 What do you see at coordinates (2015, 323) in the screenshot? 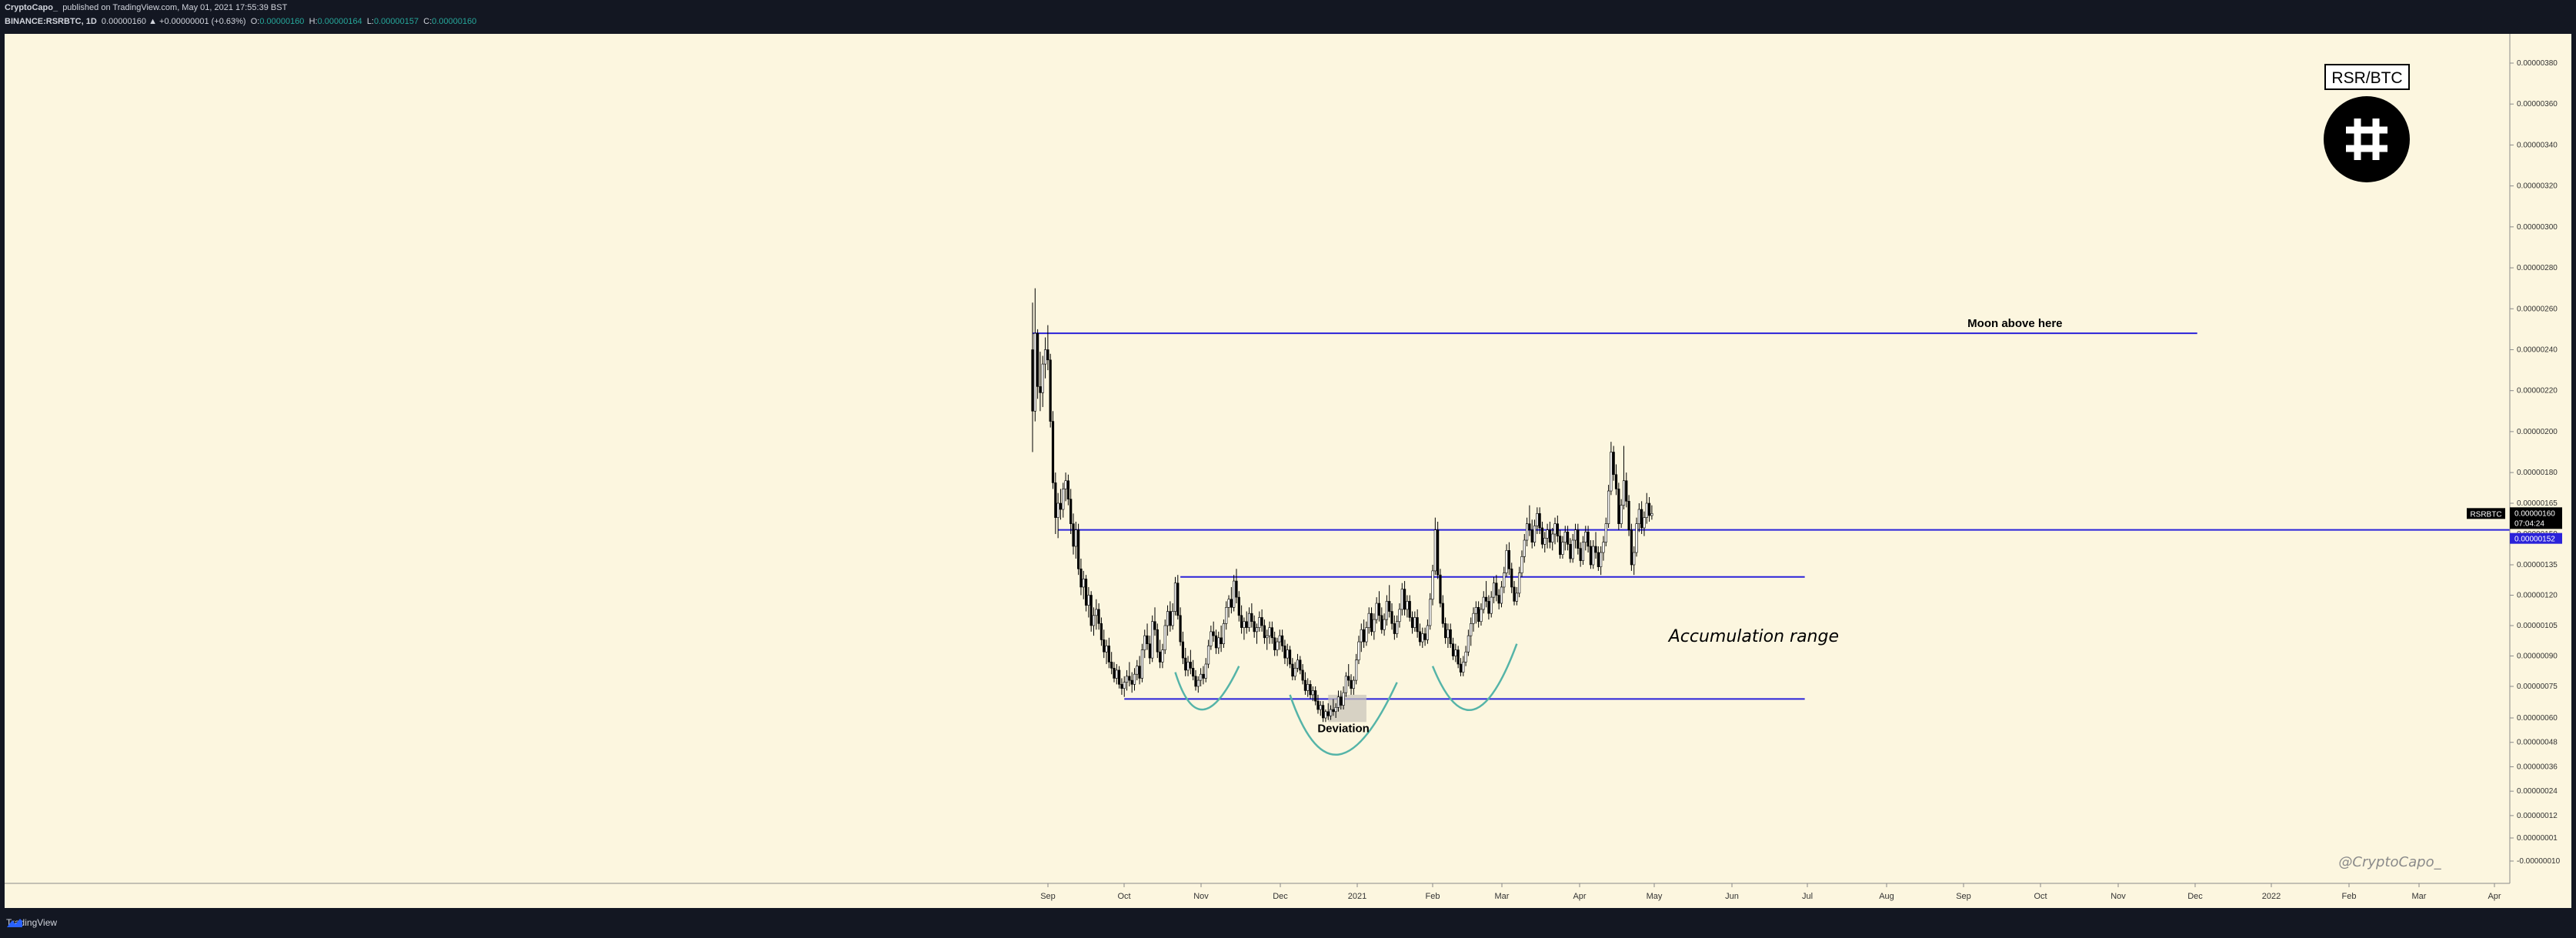
I see `level-label: Moon above here` at bounding box center [2015, 323].